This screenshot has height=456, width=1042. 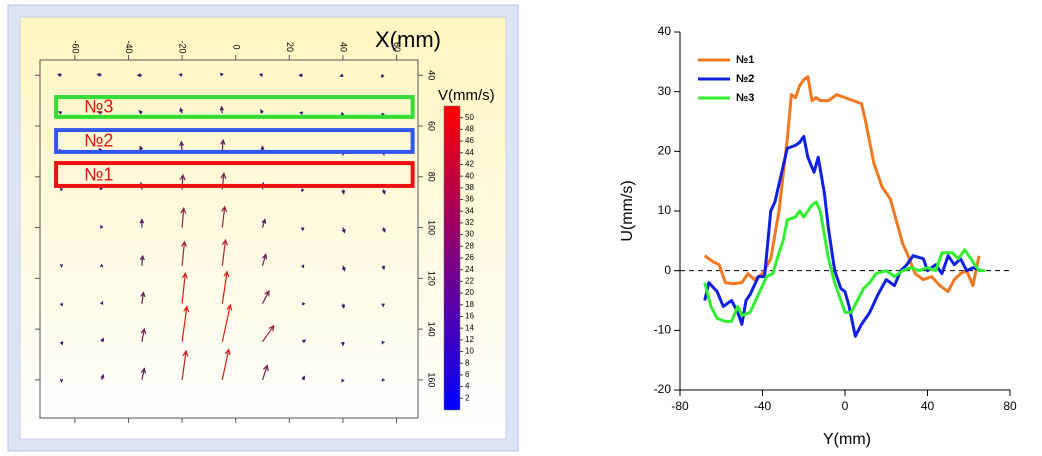 What do you see at coordinates (469, 199) in the screenshot?
I see `colorbar-tick-label: 36` at bounding box center [469, 199].